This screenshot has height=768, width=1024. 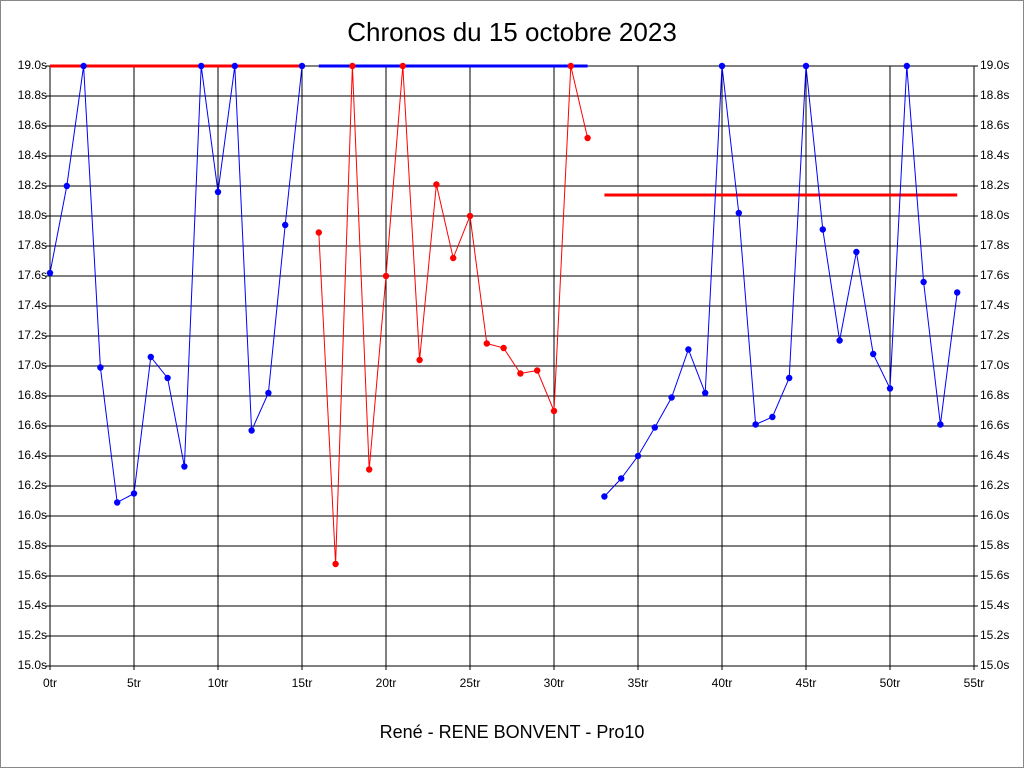 I want to click on y-tick-label: 16.8s, so click(x=32, y=395).